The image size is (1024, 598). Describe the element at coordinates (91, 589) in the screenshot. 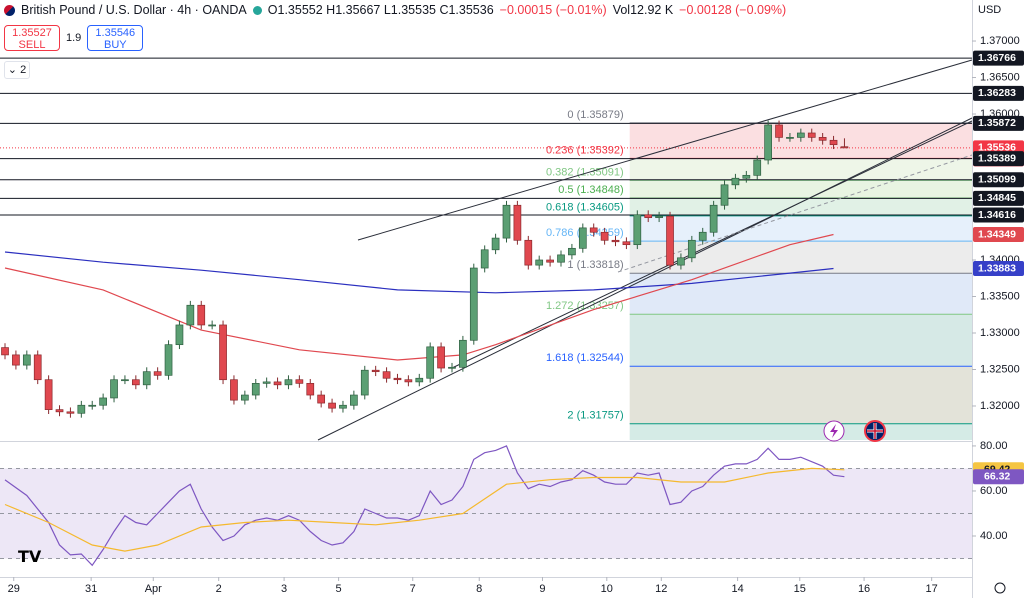

I see `x-tick-label: 31` at that location.